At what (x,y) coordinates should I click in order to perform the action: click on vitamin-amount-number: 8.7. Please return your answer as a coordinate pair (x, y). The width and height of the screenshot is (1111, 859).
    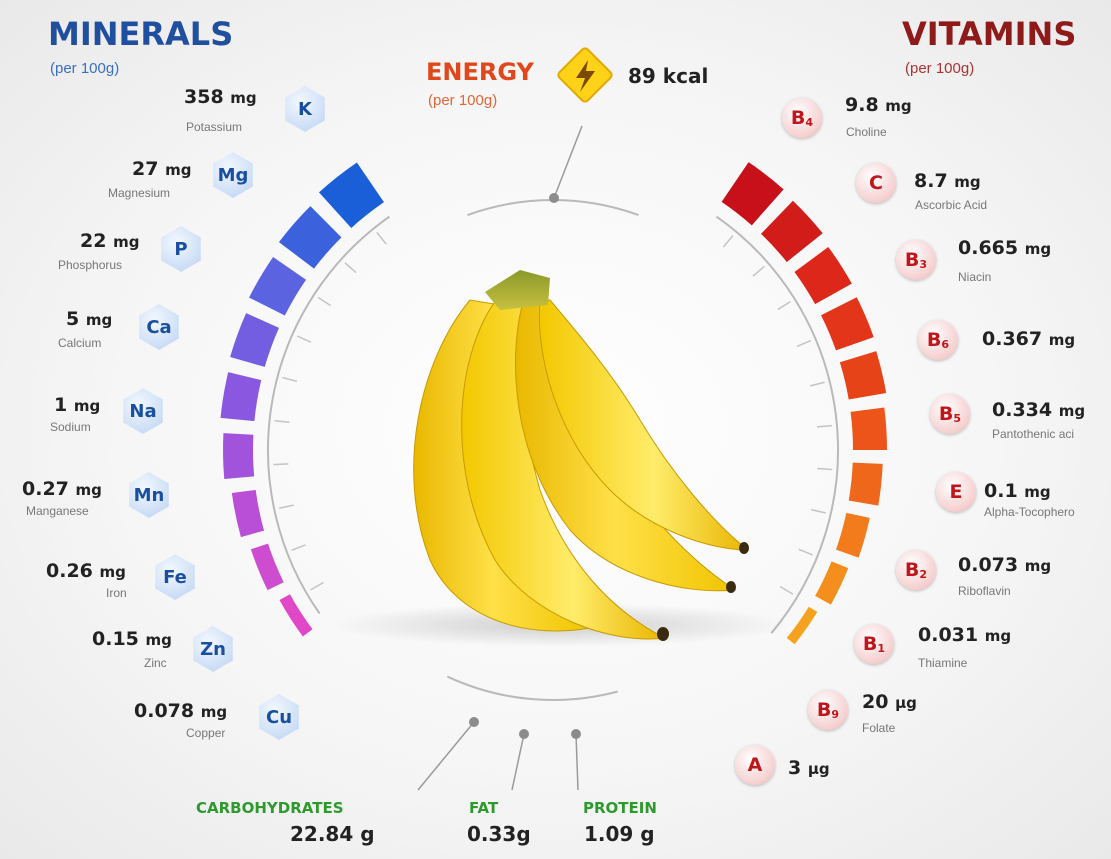
    Looking at the image, I should click on (931, 181).